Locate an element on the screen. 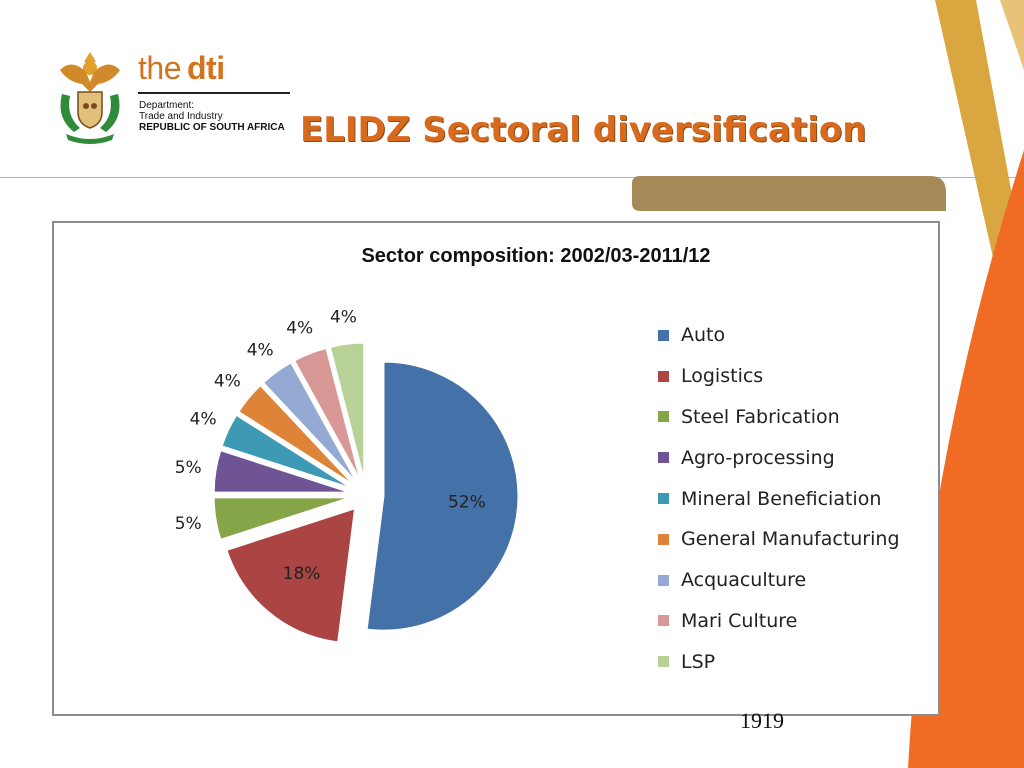 This screenshot has width=1024, height=768. legend-item-mari-culture: Mari Culture is located at coordinates (779, 621).